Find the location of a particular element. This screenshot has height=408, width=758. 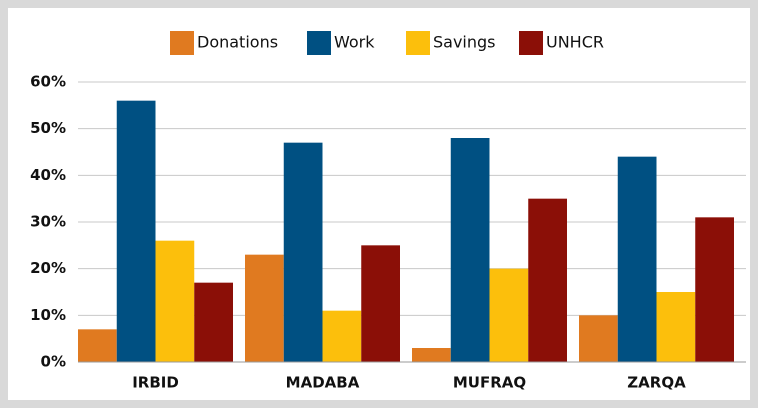

legend-label: Work is located at coordinates (354, 42).